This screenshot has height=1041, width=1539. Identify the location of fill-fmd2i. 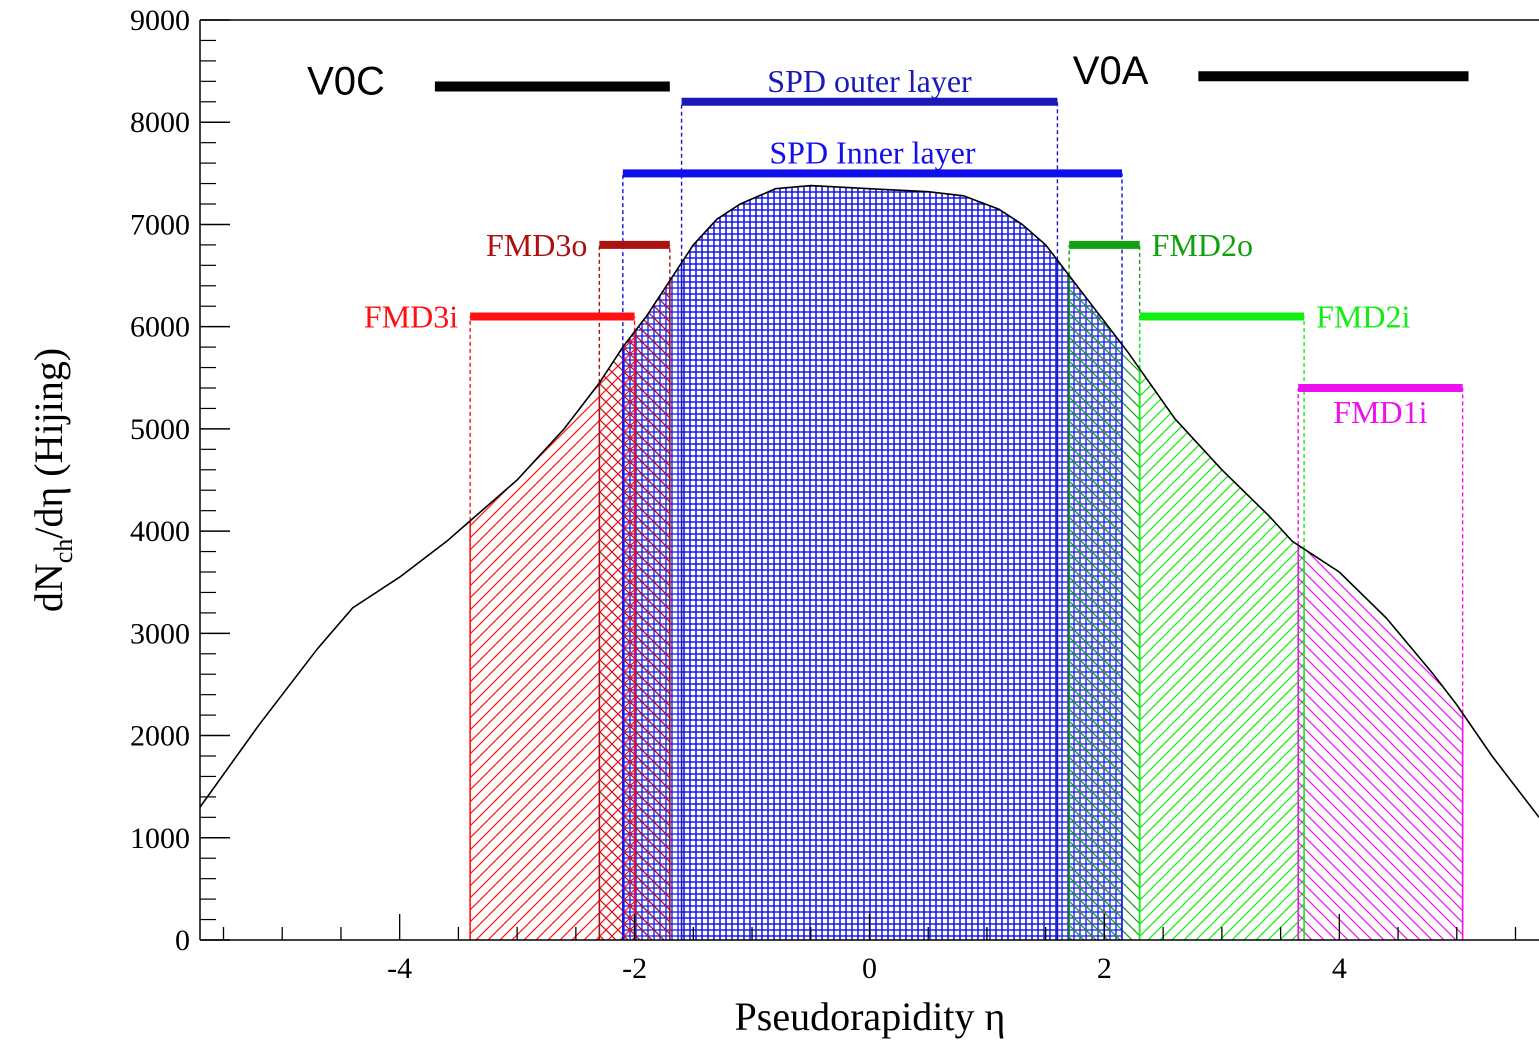
(1222, 654).